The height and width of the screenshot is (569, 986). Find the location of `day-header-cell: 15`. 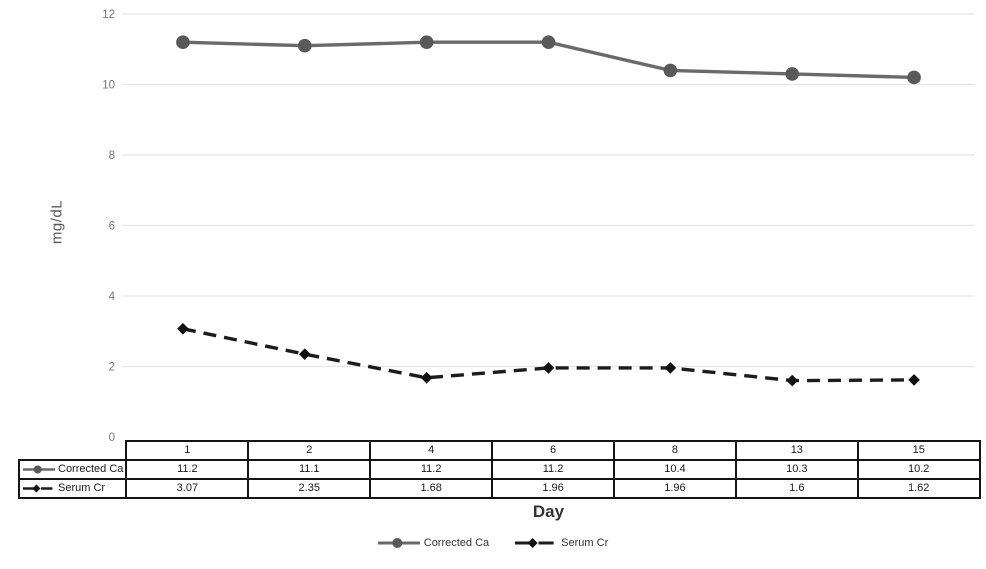

day-header-cell: 15 is located at coordinates (918, 450).